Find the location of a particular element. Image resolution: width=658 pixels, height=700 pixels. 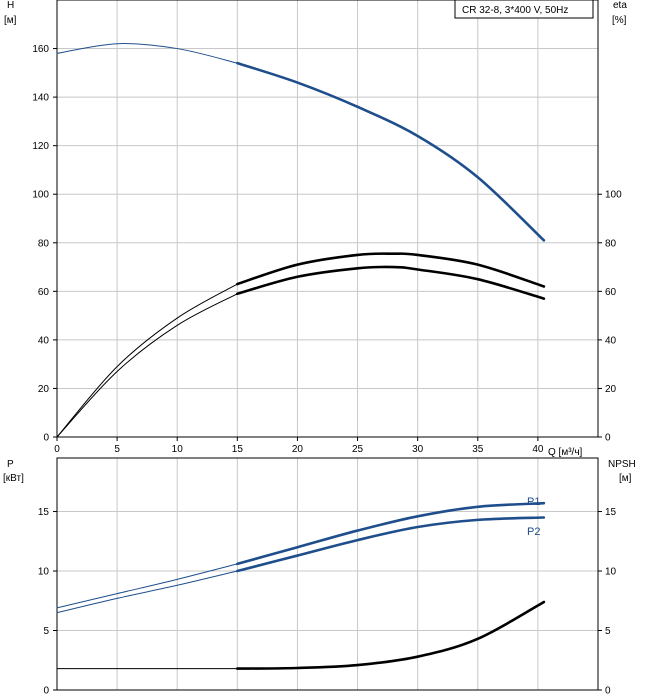

series-eta_pump-line is located at coordinates (391, 270).